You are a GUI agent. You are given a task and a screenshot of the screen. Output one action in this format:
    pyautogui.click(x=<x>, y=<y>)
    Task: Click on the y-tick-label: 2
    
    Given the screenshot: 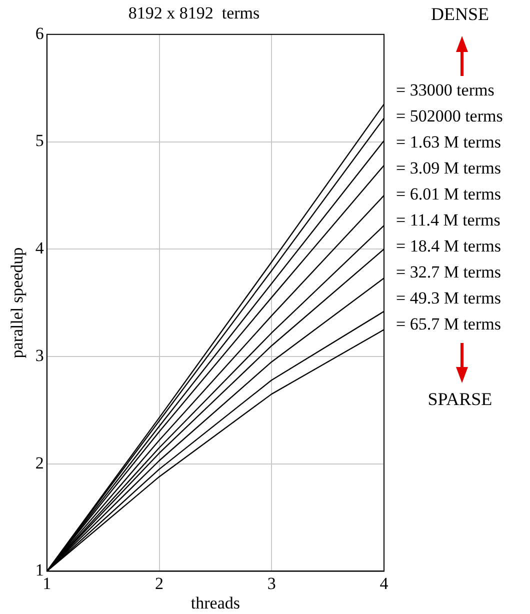 What is the action you would take?
    pyautogui.click(x=39, y=462)
    